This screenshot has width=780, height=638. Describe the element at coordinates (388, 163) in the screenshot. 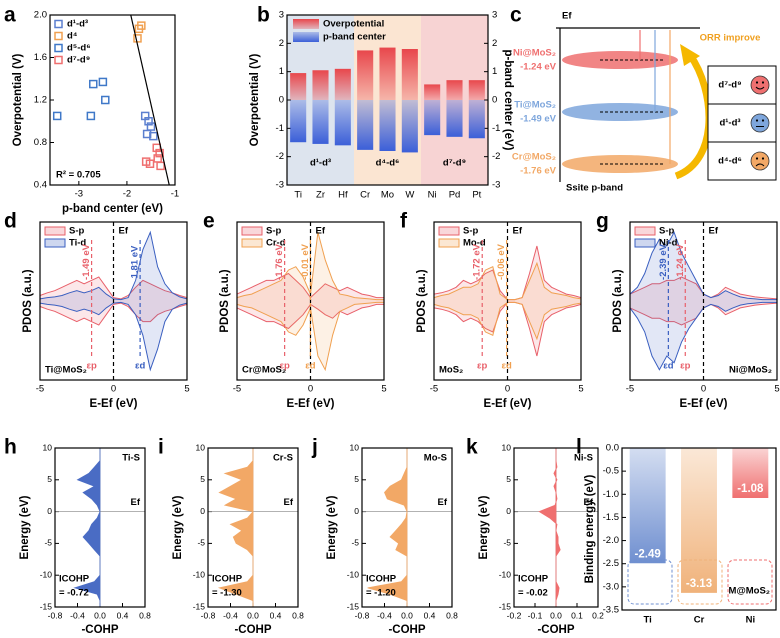

I see `group-label: d⁴-d⁶` at that location.